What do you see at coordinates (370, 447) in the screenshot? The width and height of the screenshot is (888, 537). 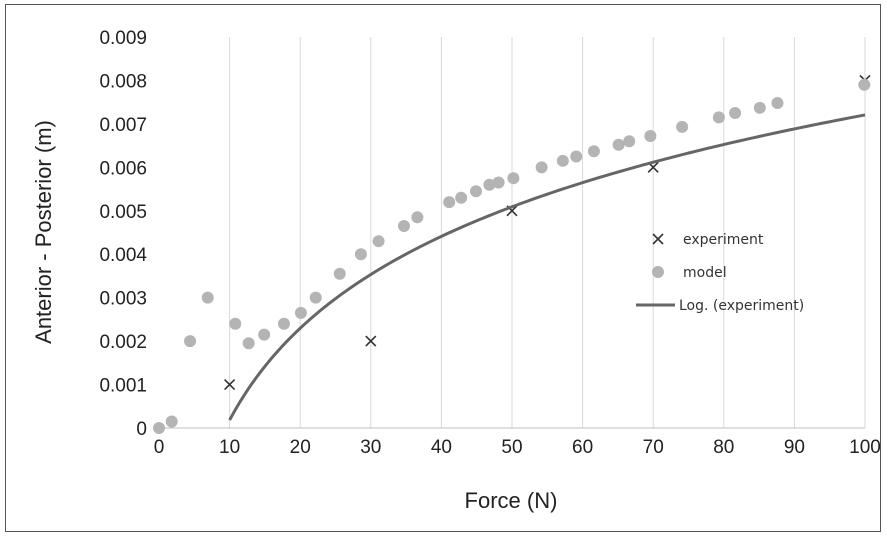 I see `x-tick-label: 30` at bounding box center [370, 447].